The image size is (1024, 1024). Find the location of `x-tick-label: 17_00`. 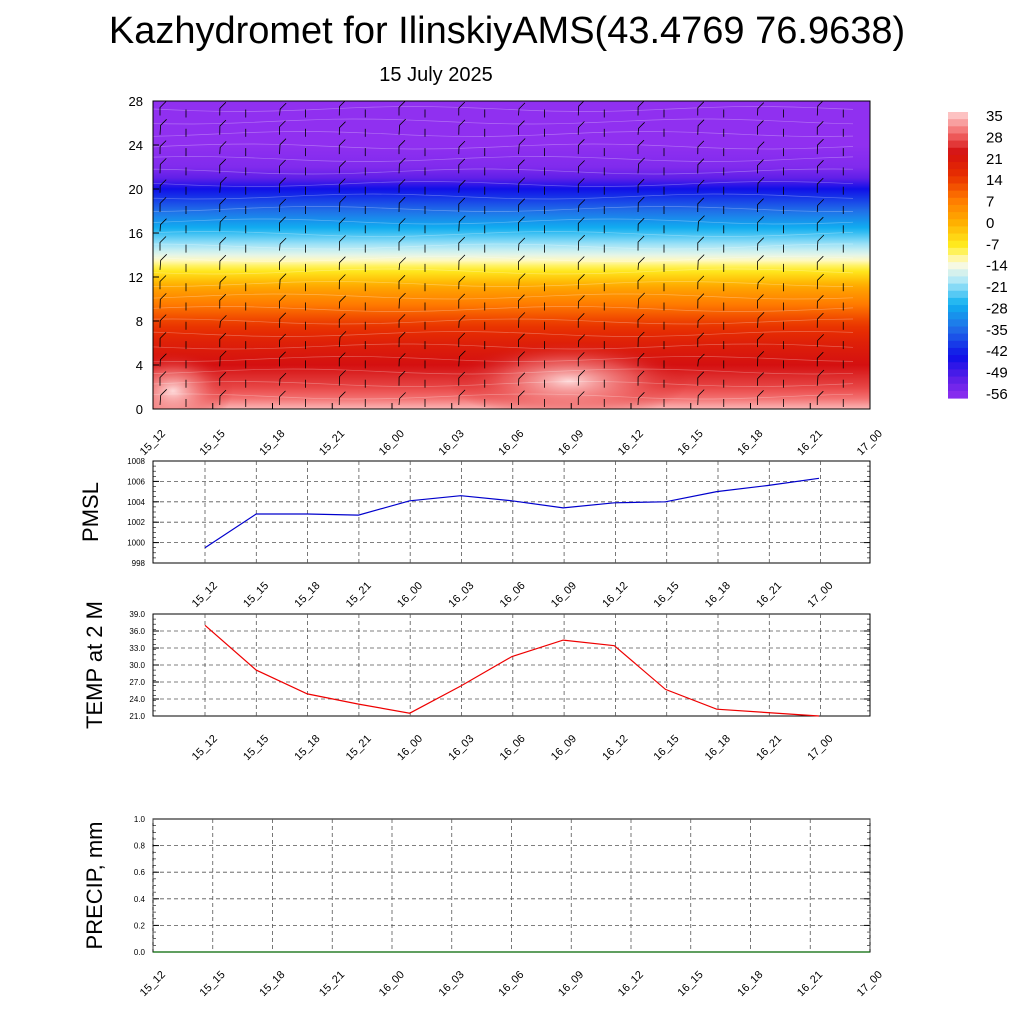

x-tick-label: 17_00 is located at coordinates (820, 748).